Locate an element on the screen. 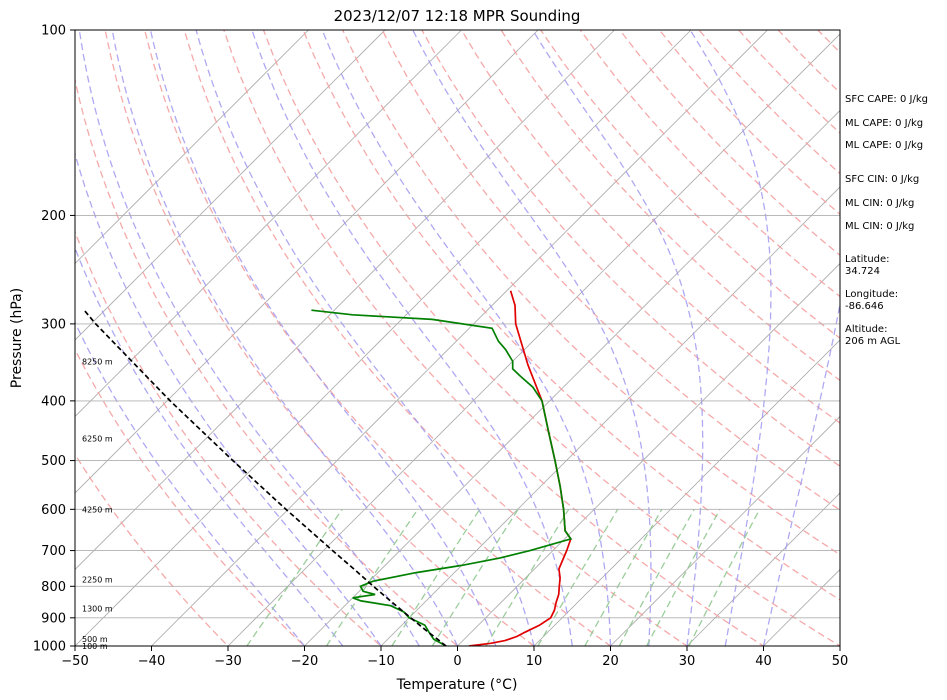 The image size is (947, 700). height-label: 2250 m is located at coordinates (97, 580).